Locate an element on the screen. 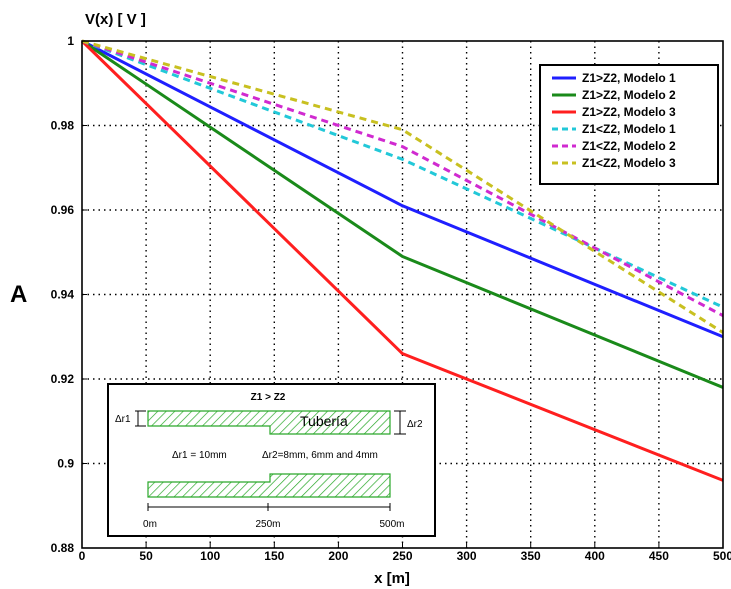  x-tick-label: 100 is located at coordinates (210, 556).